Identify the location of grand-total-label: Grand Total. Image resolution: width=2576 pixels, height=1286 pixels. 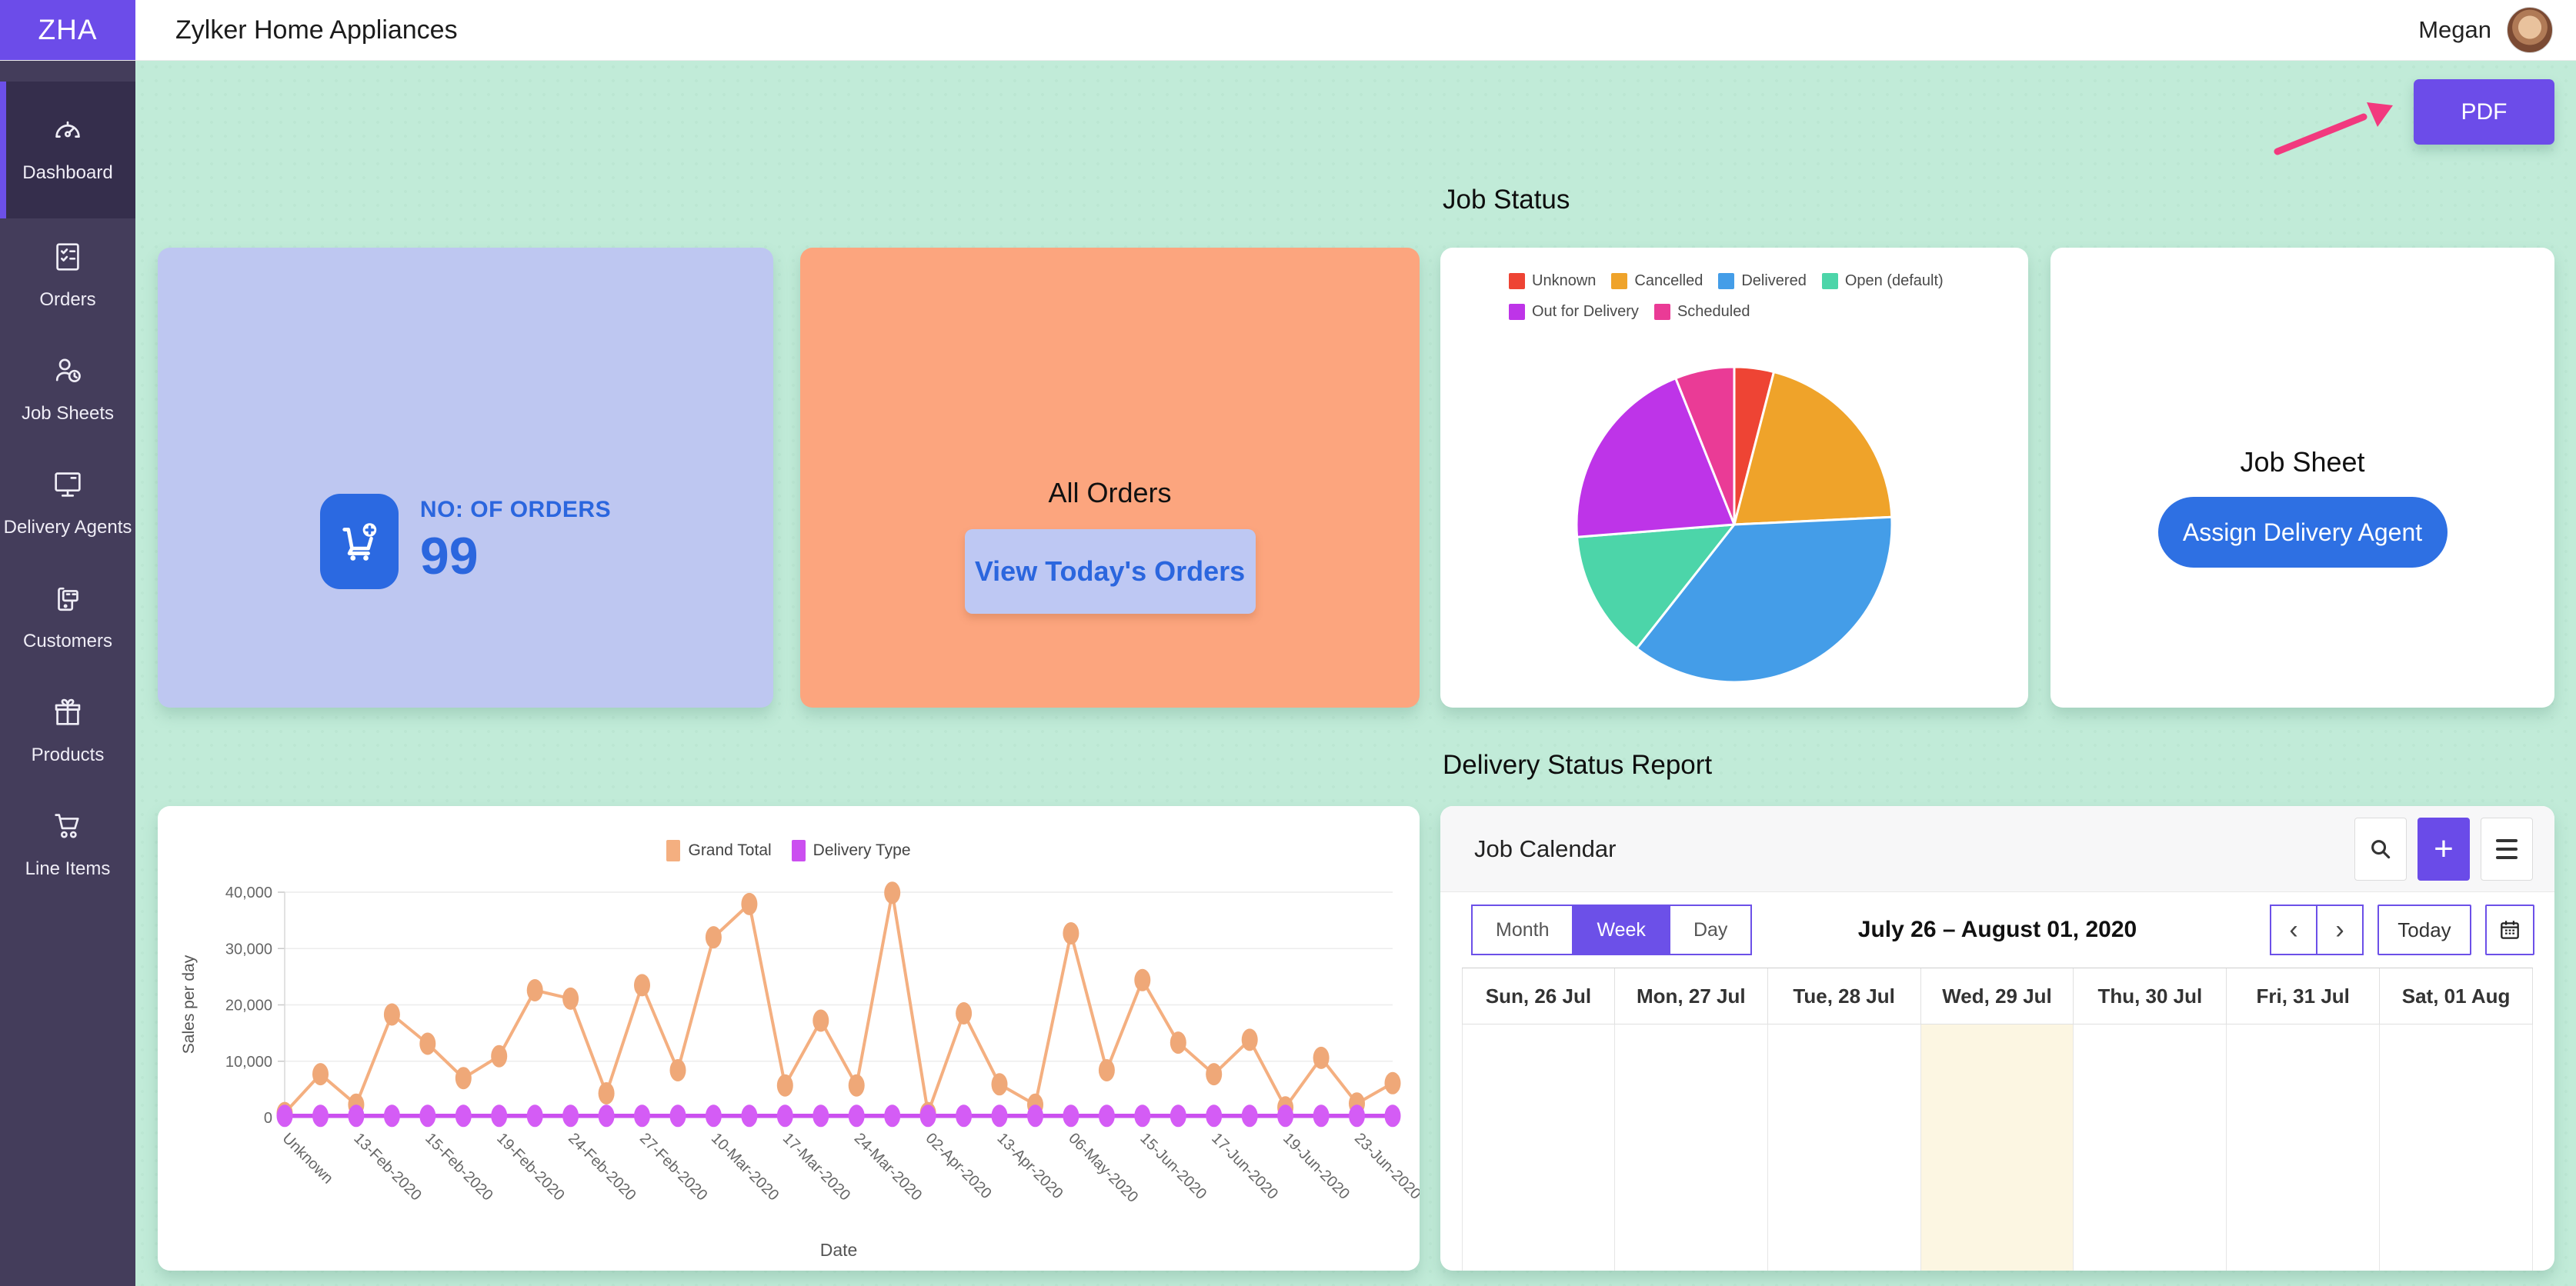
(730, 850).